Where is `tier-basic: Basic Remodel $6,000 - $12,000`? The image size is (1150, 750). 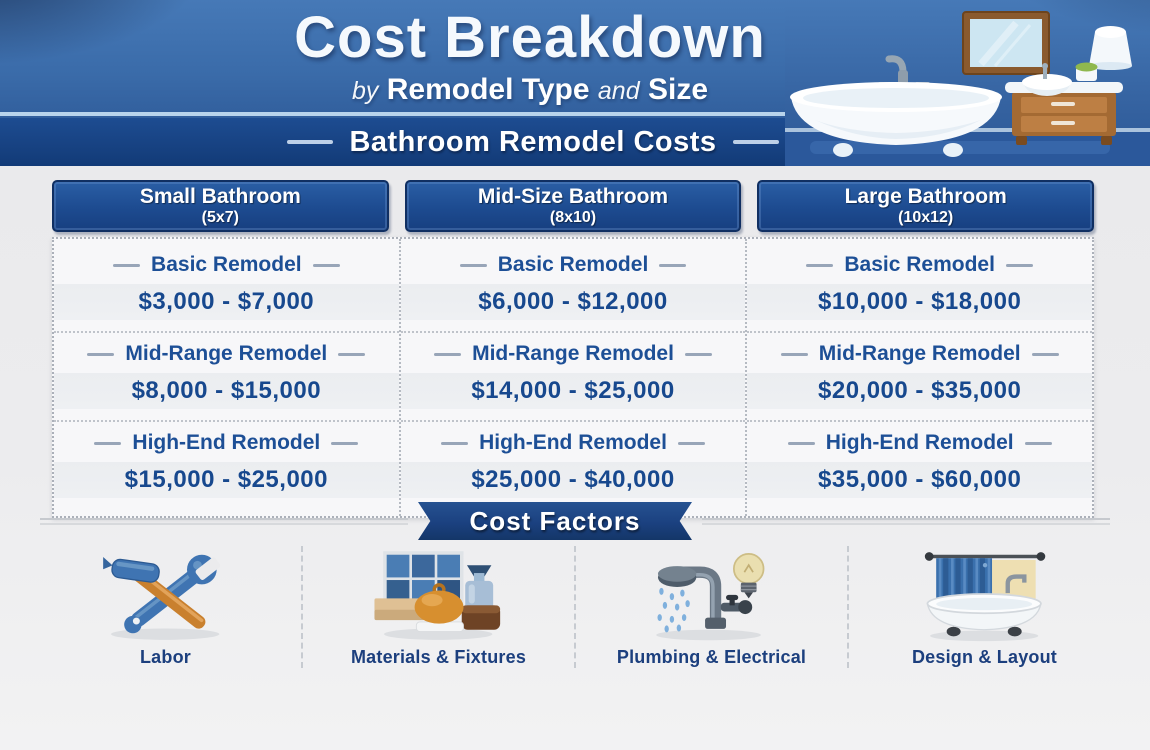
tier-basic: Basic Remodel $6,000 - $12,000 is located at coordinates (573, 287).